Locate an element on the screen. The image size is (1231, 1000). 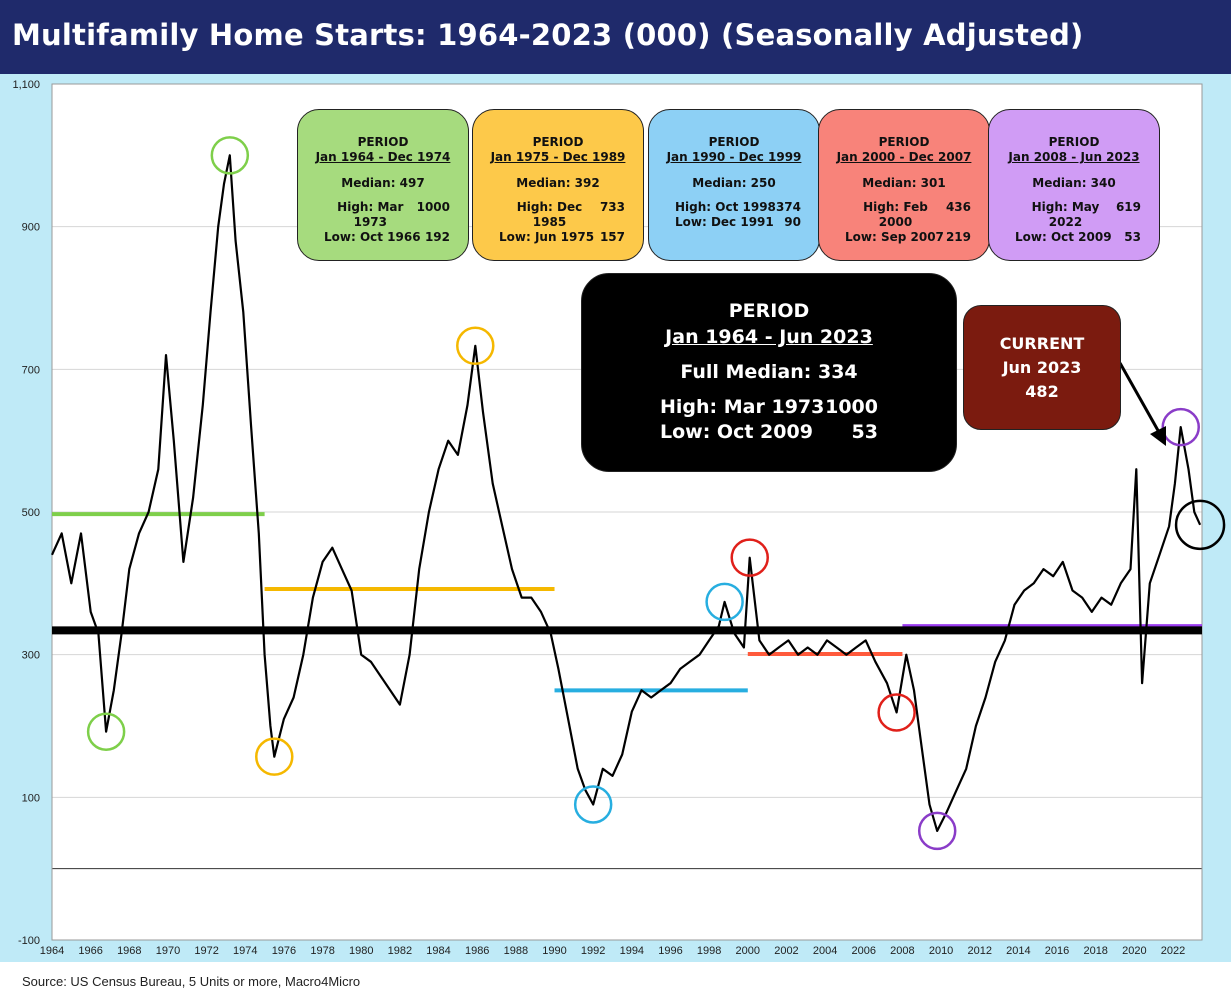
x-tick-label: 1984 is located at coordinates (438, 951).